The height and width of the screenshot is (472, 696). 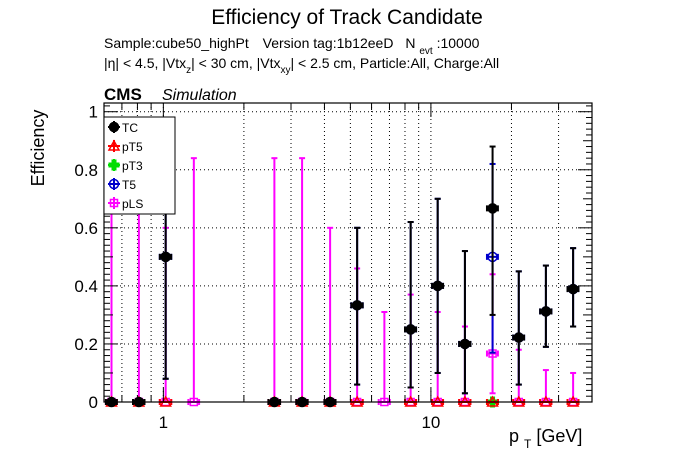 I want to click on x-tick-label: 1, so click(x=163, y=422).